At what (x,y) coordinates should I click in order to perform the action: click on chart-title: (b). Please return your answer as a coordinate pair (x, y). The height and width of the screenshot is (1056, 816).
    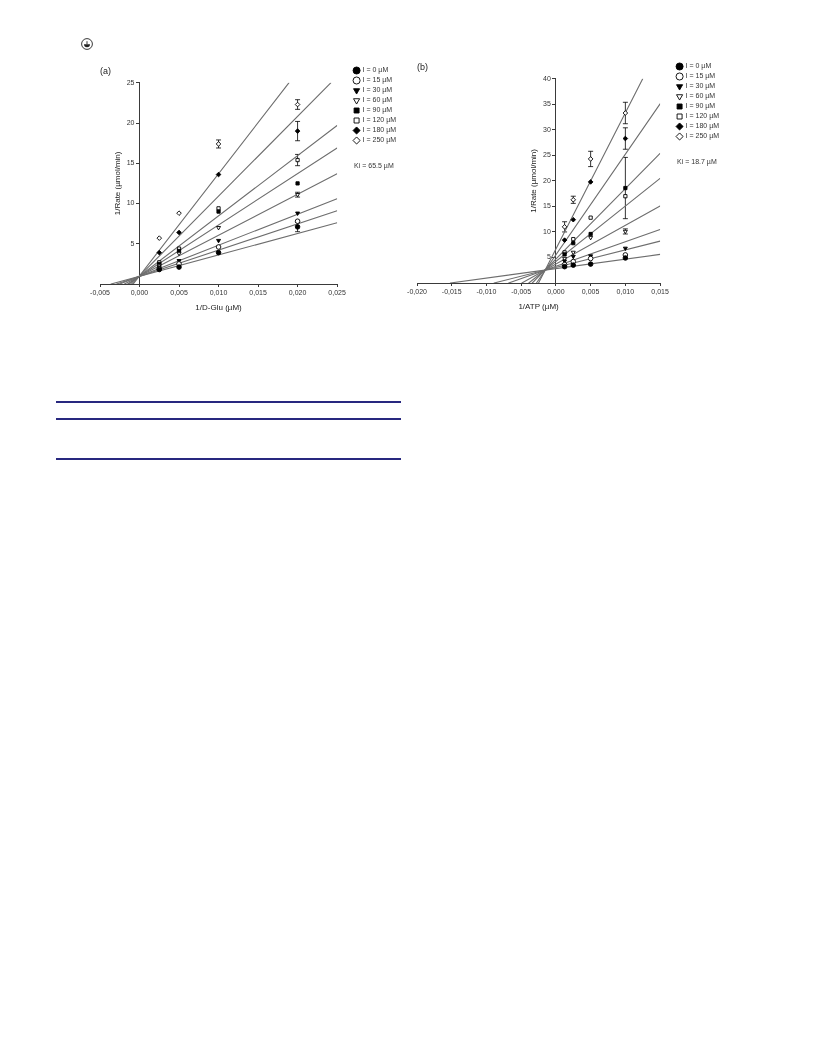
    Looking at the image, I should click on (422, 66).